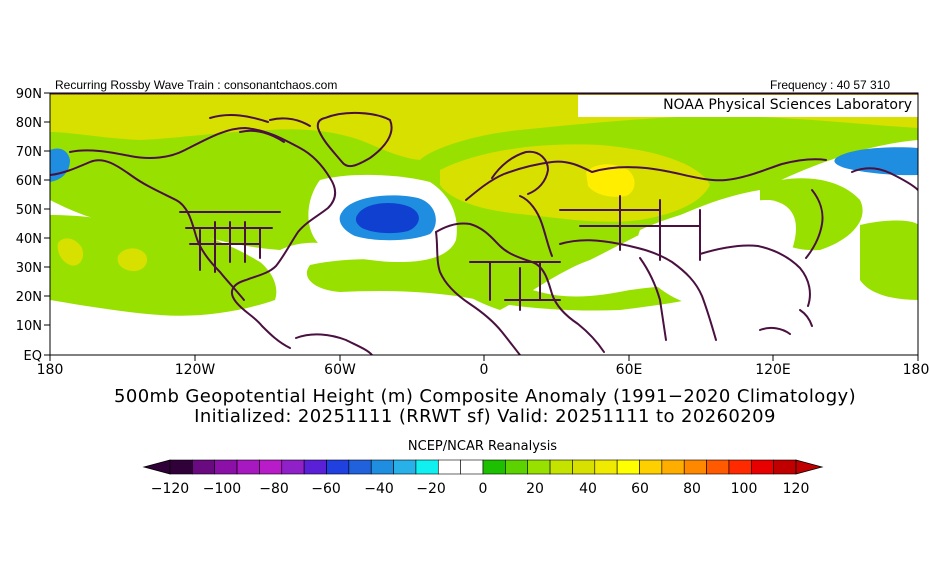 Image resolution: width=930 pixels, height=580 pixels. What do you see at coordinates (773, 370) in the screenshot?
I see `lon-label-120e: 120E` at bounding box center [773, 370].